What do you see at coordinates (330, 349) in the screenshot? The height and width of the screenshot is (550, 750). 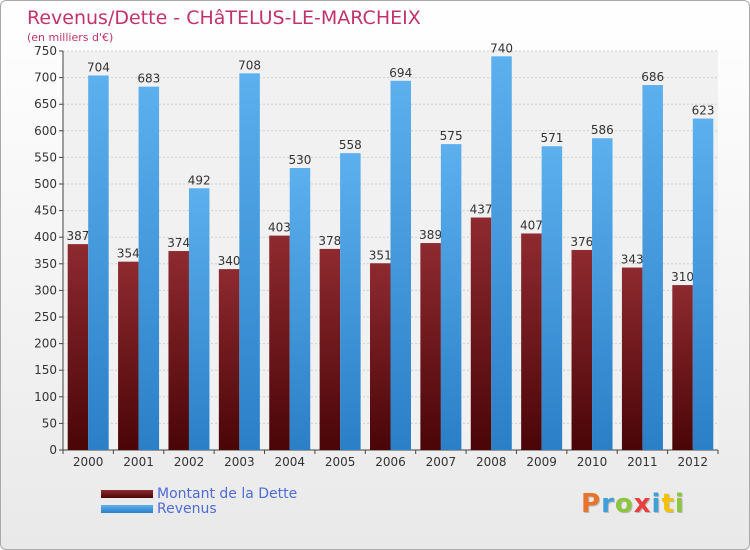 I see `bar-dette-2005` at bounding box center [330, 349].